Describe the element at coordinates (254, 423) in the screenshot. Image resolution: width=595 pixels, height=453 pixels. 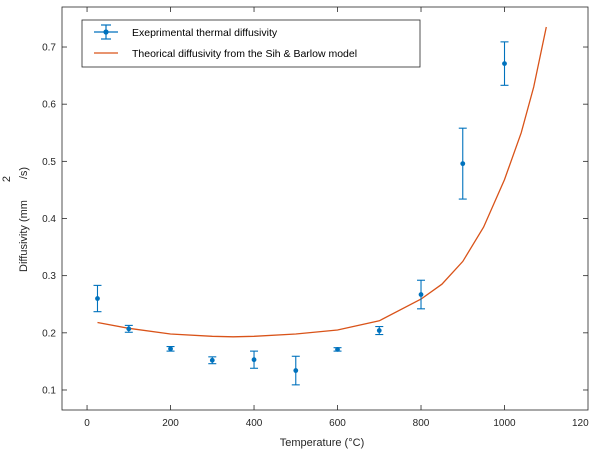
I see `x-tick-label: 400` at that location.